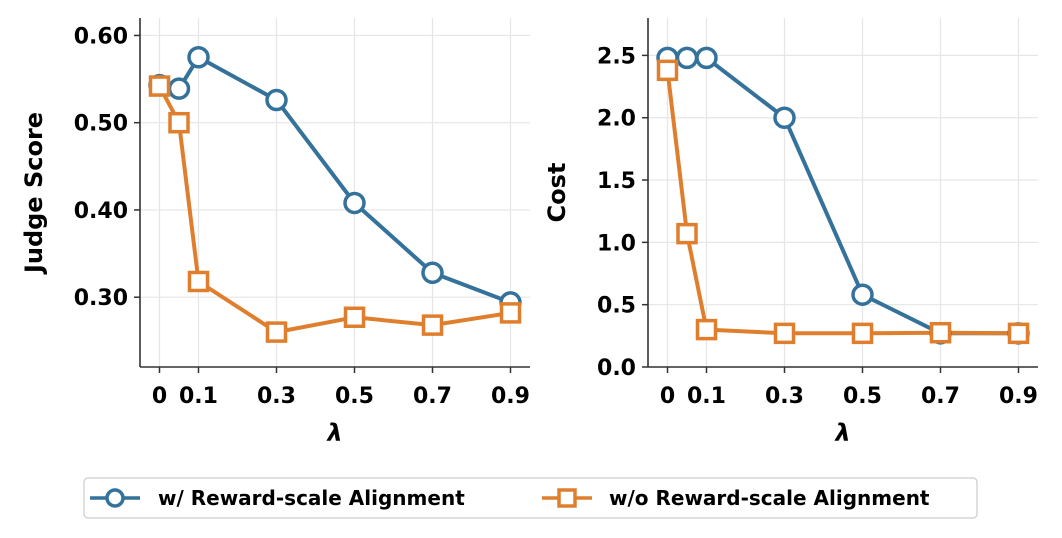  Describe the element at coordinates (115, 498) in the screenshot. I see `legend-circle-icon` at that location.